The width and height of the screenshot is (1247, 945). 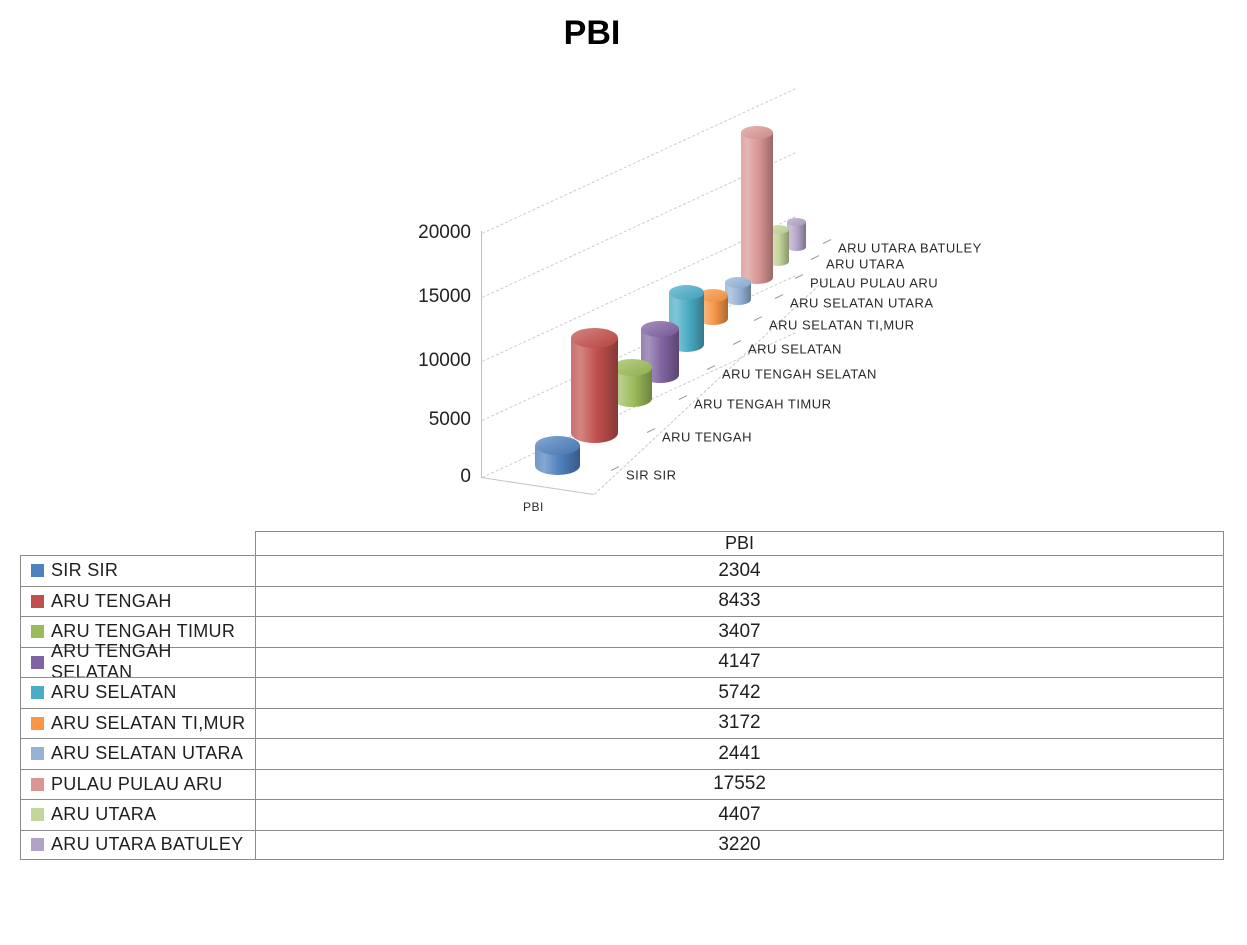 I want to click on y-axis-tick-label: 20000, so click(x=444, y=232).